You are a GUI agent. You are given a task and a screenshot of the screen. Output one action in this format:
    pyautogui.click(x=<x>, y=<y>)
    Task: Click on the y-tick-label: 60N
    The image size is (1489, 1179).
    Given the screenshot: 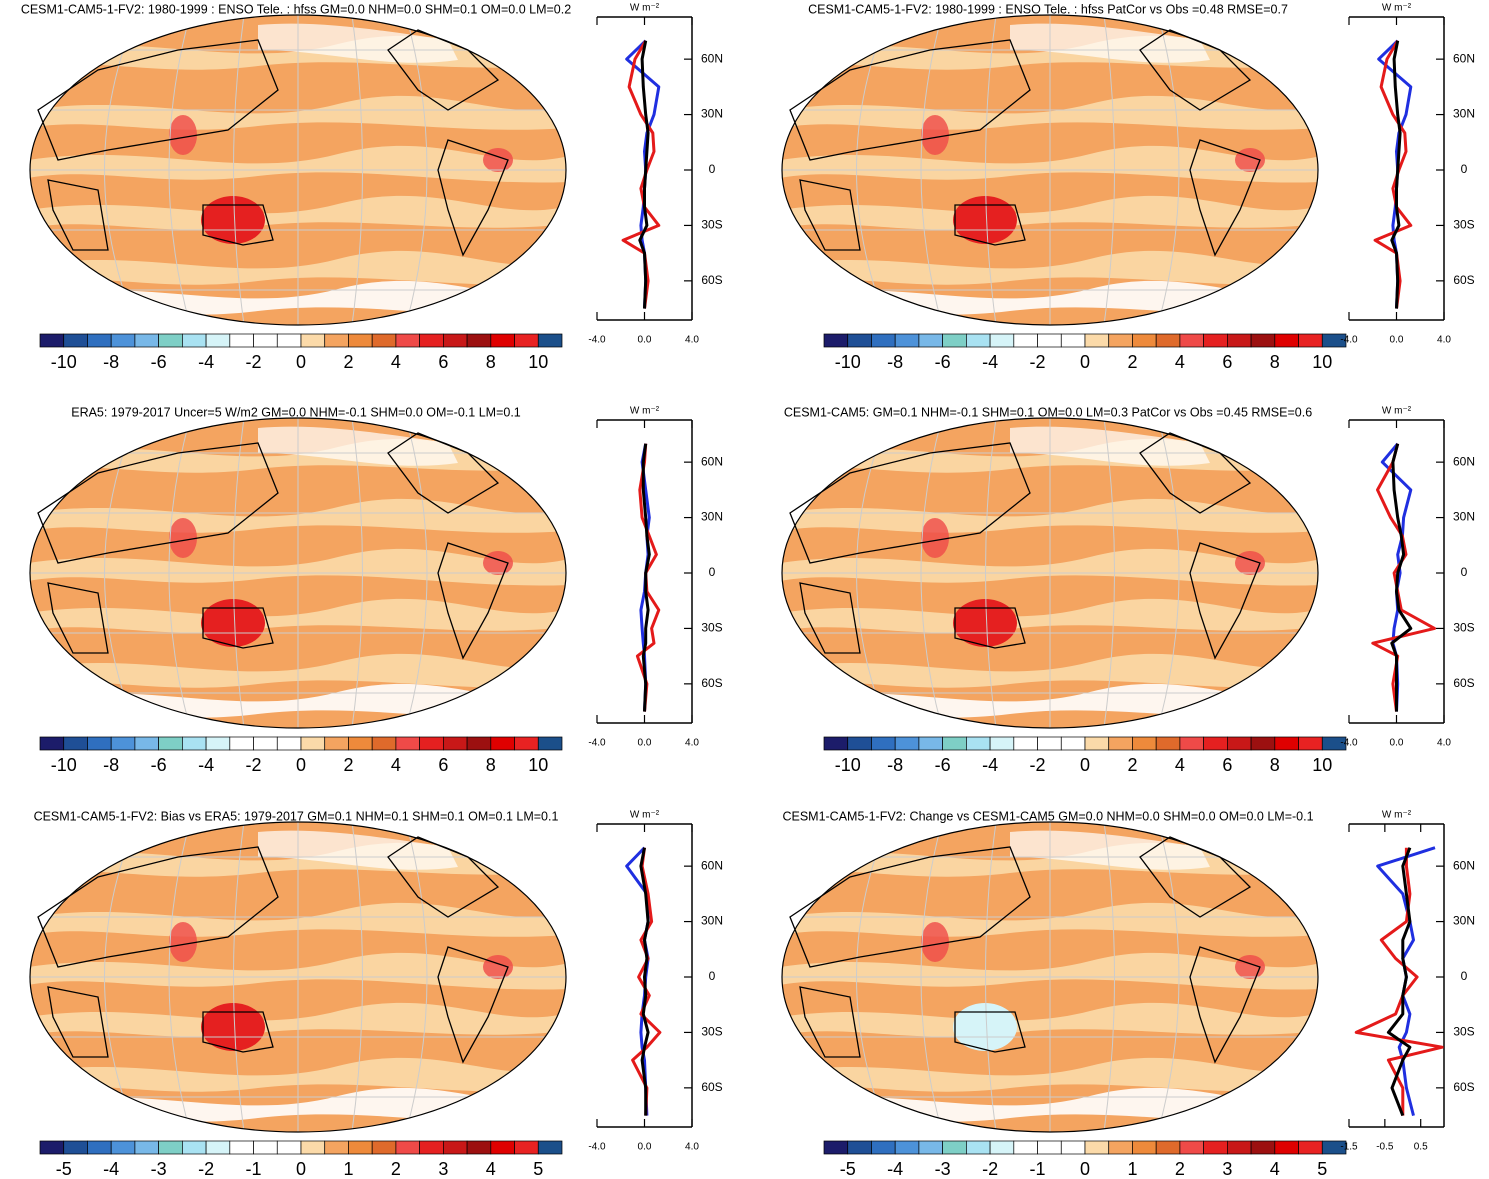 What is the action you would take?
    pyautogui.click(x=712, y=461)
    